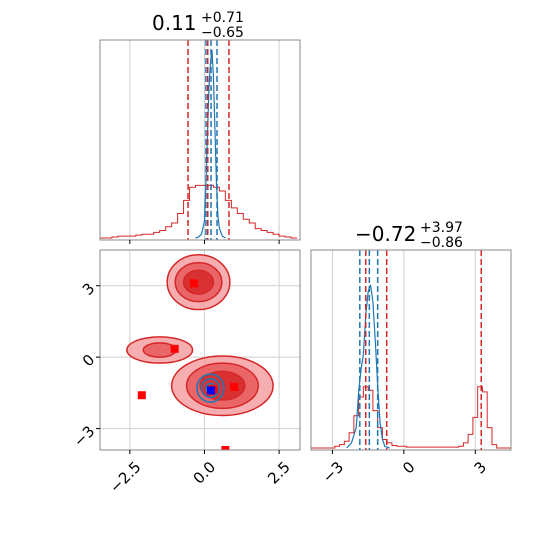 Image resolution: width=550 pixels, height=550 pixels. I want to click on marginal-y-x-tick-label: −3, so click(333, 472).